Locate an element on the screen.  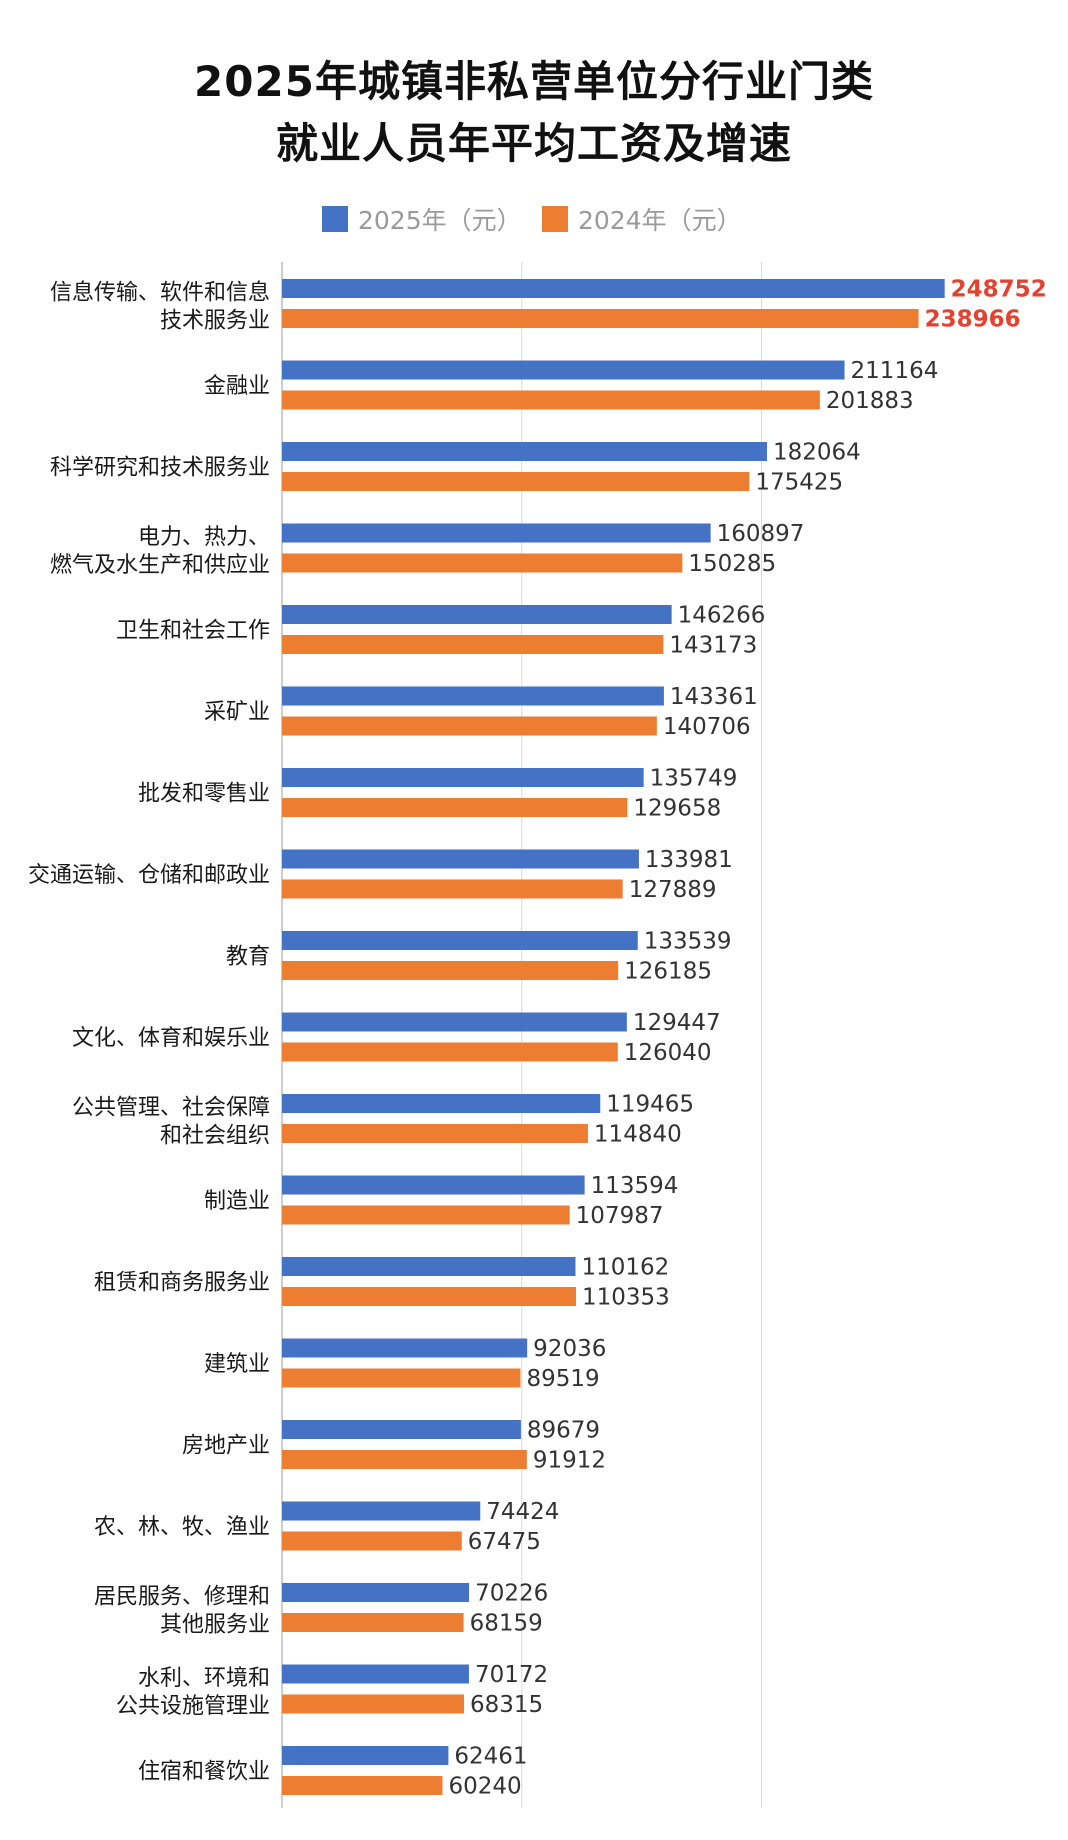
value-label-2025: 113594 is located at coordinates (635, 1186).